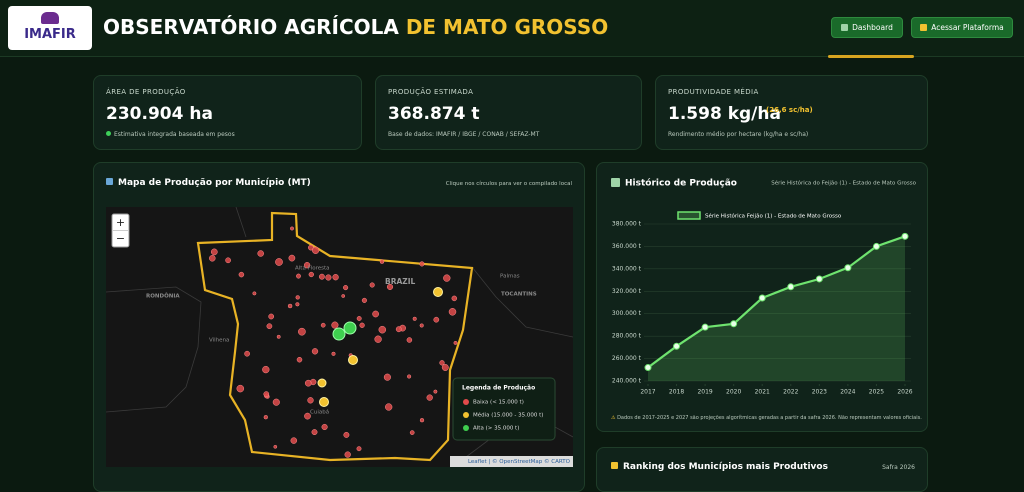 The image size is (1024, 492). What do you see at coordinates (962, 27) in the screenshot?
I see `platform-button: Acessar Plataforma` at bounding box center [962, 27].